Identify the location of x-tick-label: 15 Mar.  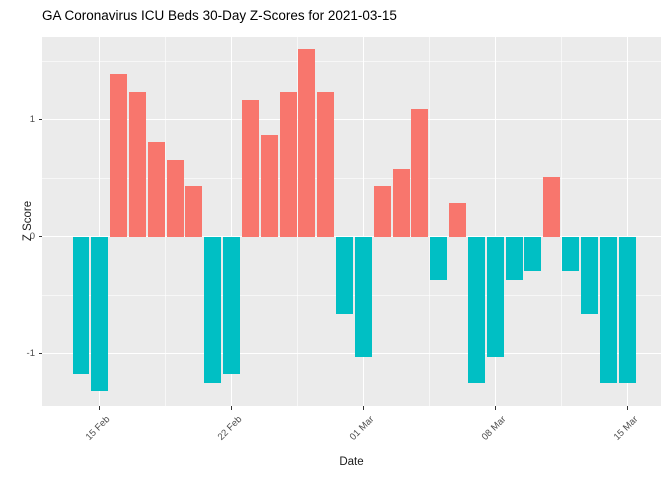
(625, 428).